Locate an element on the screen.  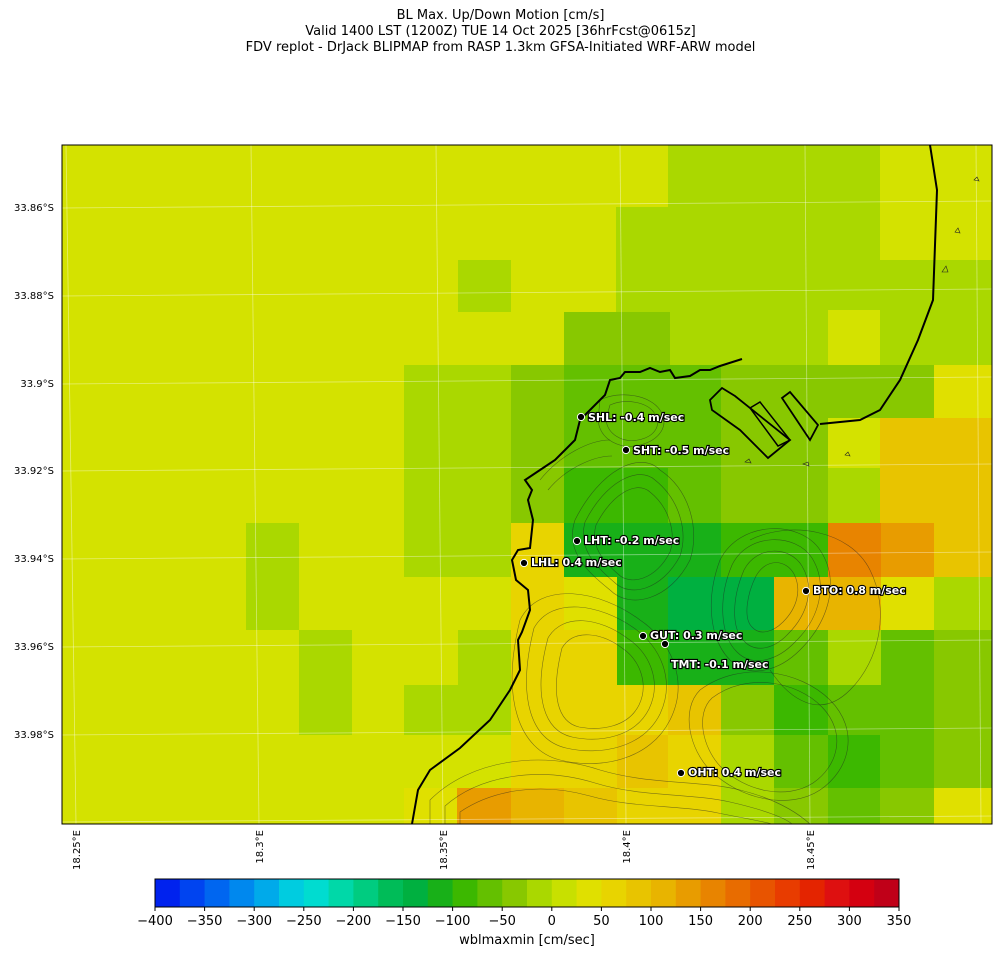
lat-label: 33.96°S is located at coordinates (34, 647).